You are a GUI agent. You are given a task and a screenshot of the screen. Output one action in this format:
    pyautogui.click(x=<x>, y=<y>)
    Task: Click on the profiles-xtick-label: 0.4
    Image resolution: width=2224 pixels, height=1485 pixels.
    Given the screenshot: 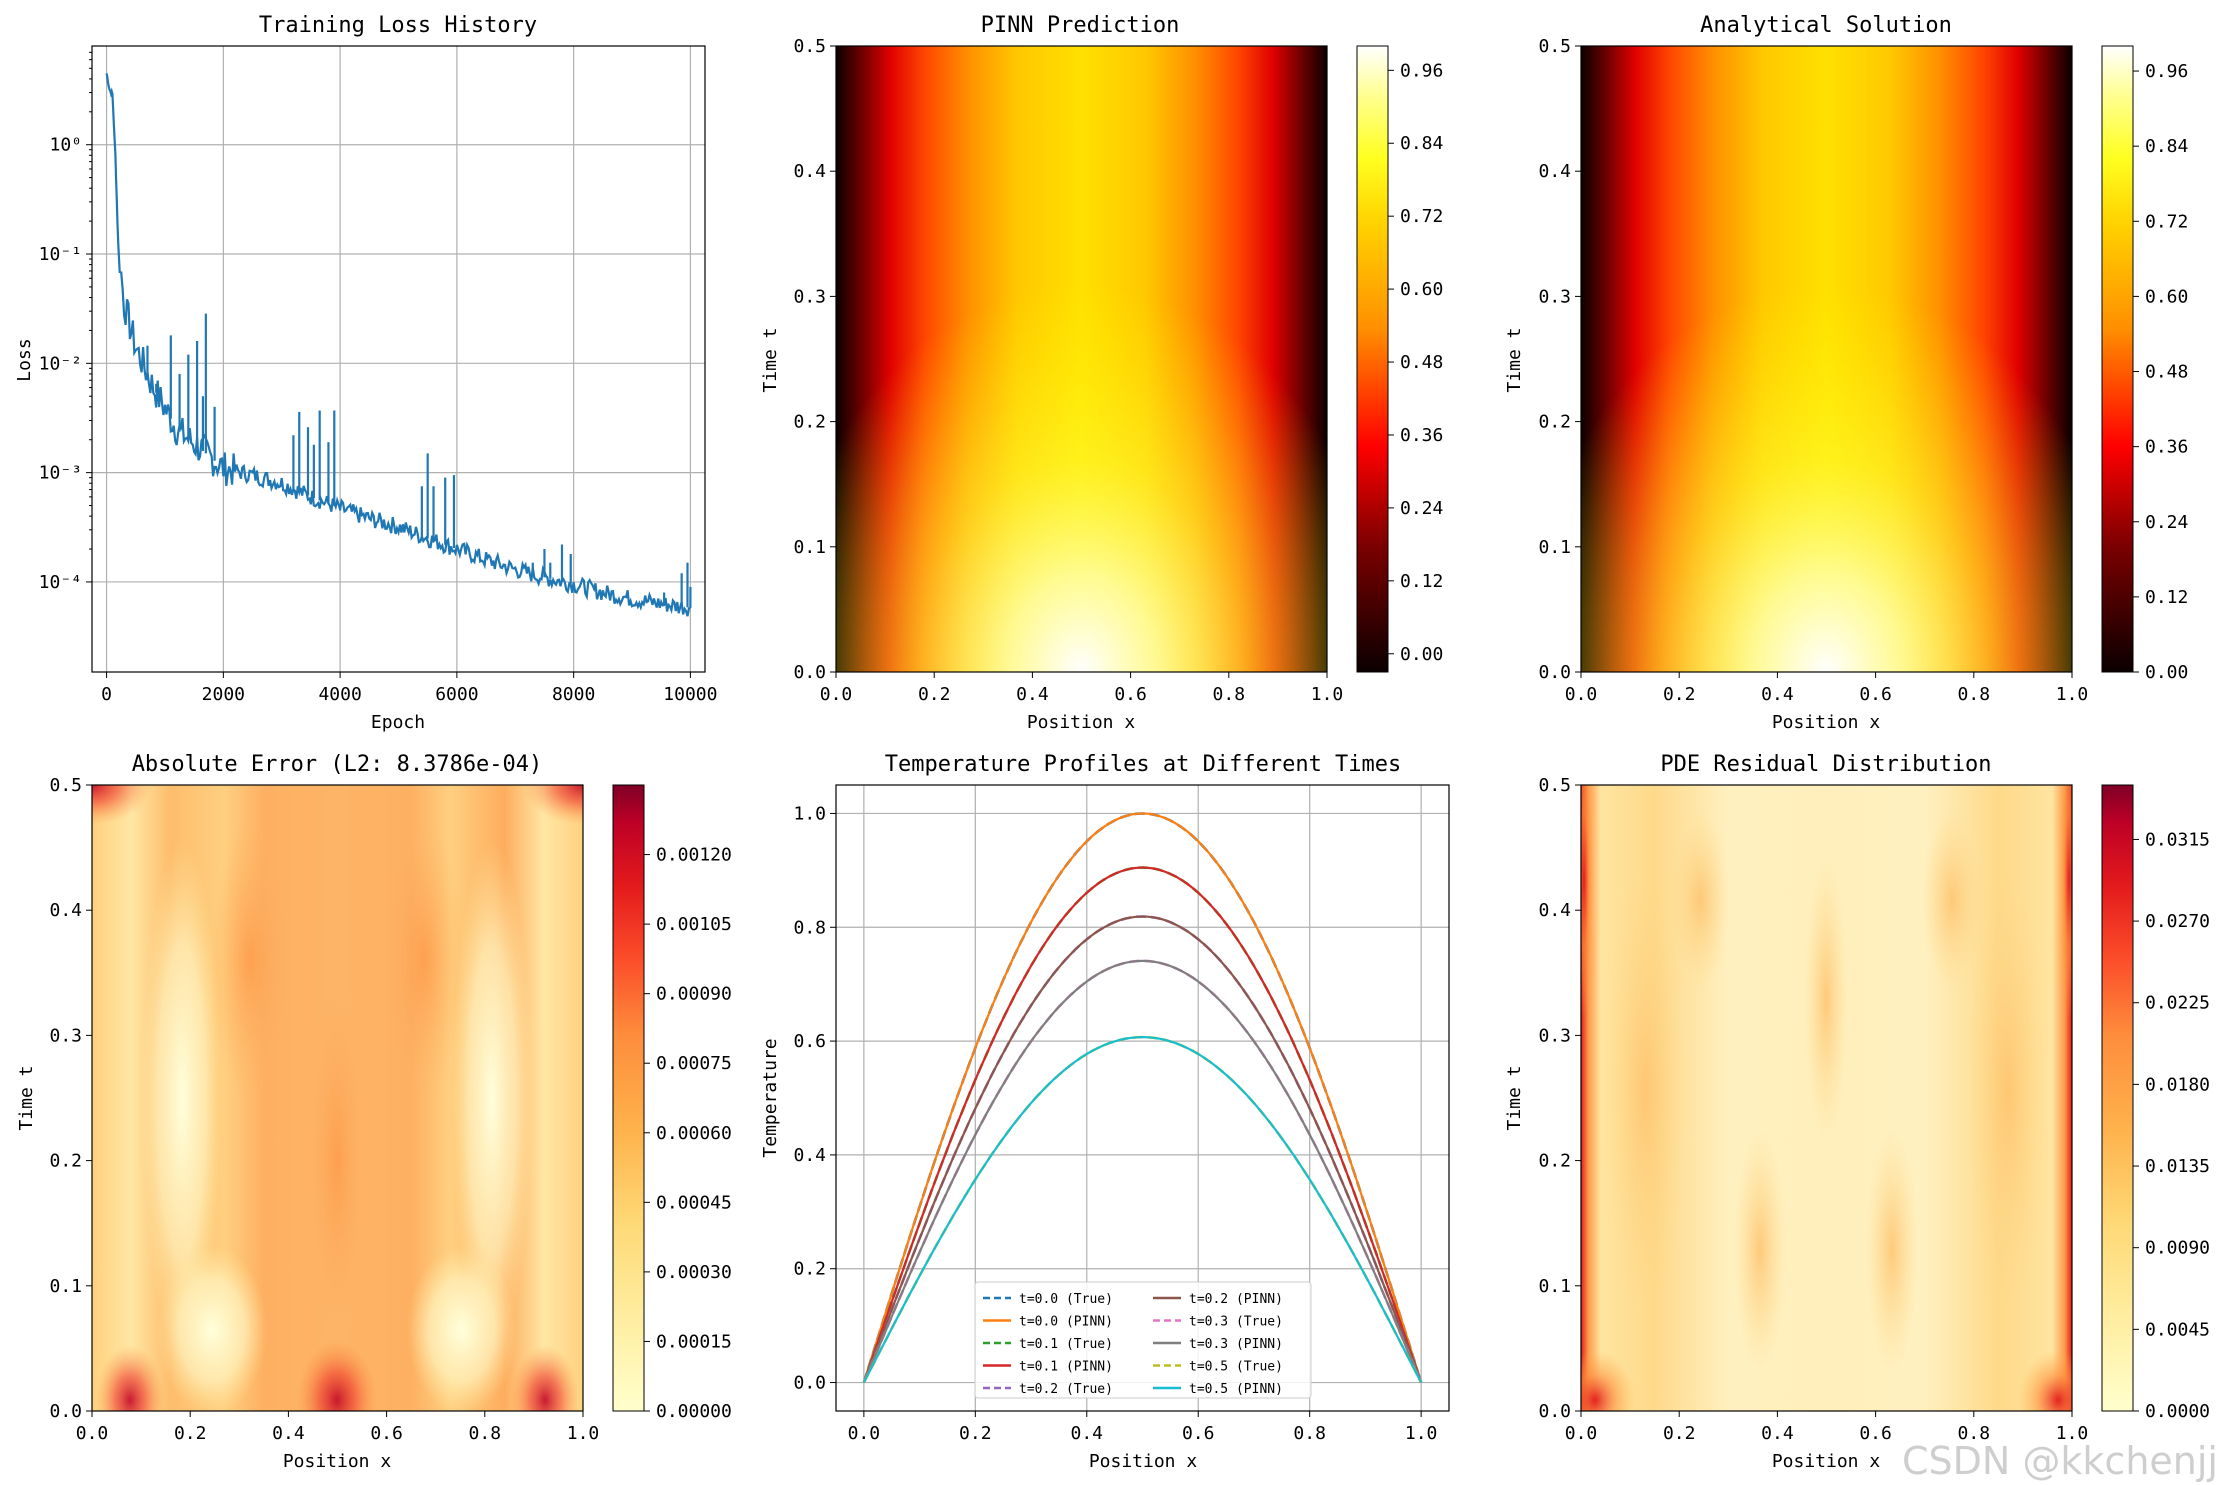 What is the action you would take?
    pyautogui.click(x=1087, y=1433)
    